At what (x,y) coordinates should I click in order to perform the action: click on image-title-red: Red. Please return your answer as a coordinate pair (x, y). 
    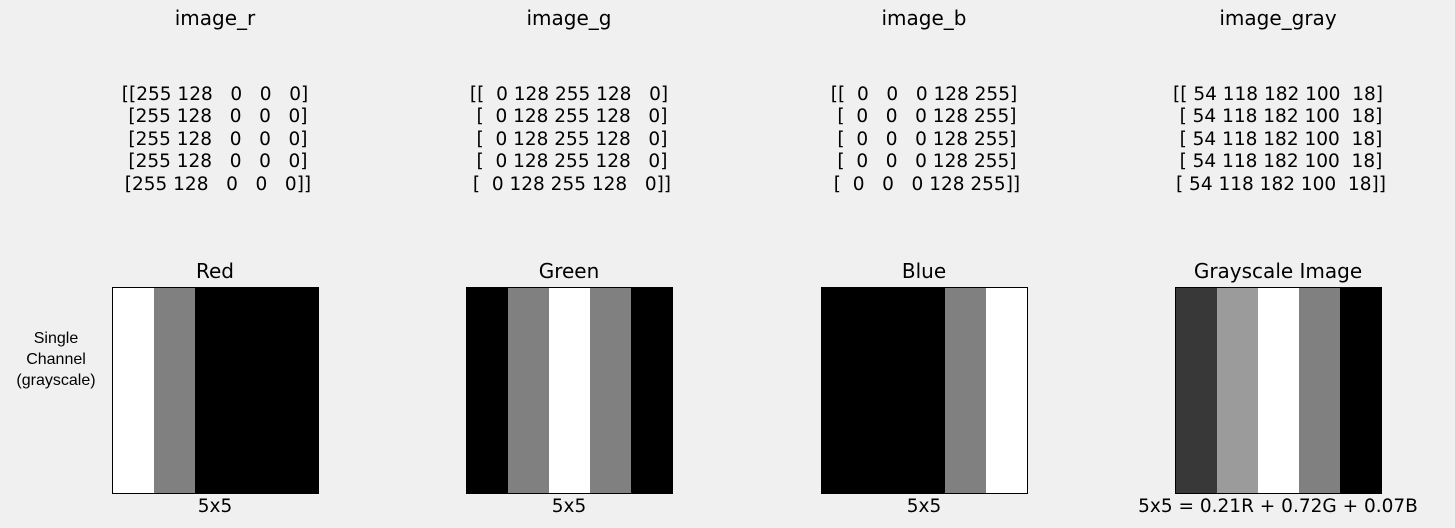
    Looking at the image, I should click on (215, 271).